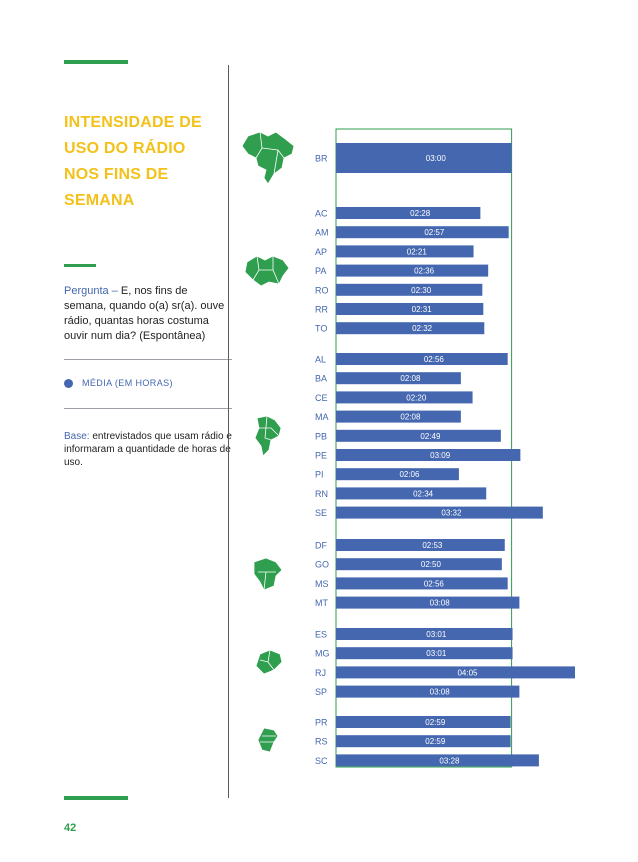  What do you see at coordinates (321, 398) in the screenshot?
I see `state-label: CE` at bounding box center [321, 398].